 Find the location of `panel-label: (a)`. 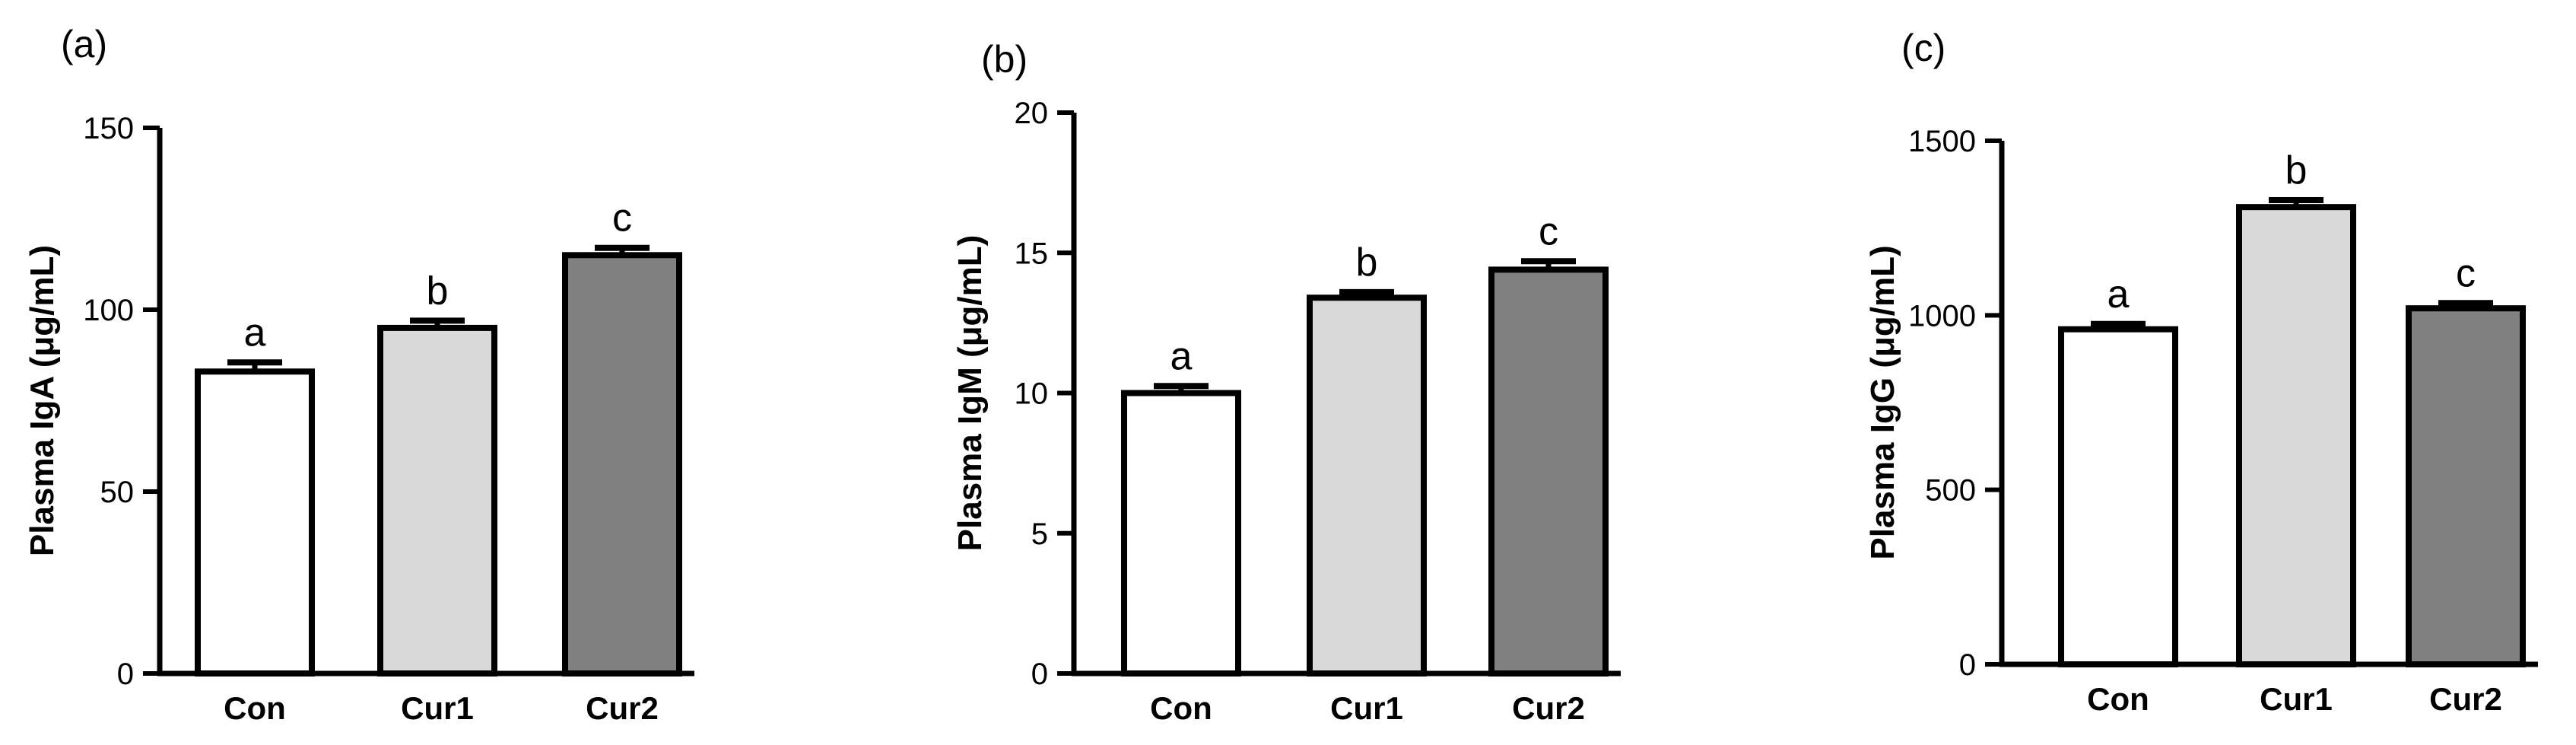

panel-label: (a) is located at coordinates (84, 44).